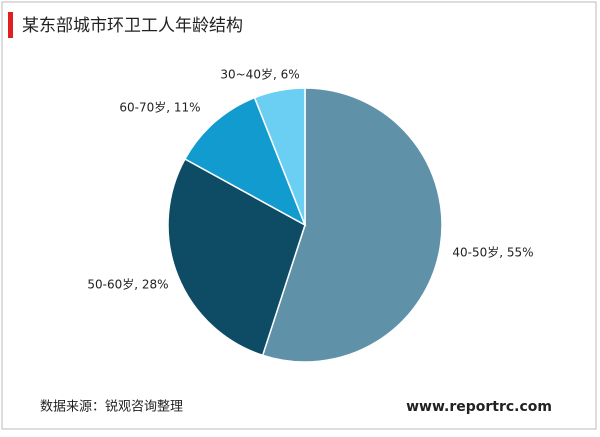  Describe the element at coordinates (479, 407) in the screenshot. I see `website: www.reportrc.com` at that location.